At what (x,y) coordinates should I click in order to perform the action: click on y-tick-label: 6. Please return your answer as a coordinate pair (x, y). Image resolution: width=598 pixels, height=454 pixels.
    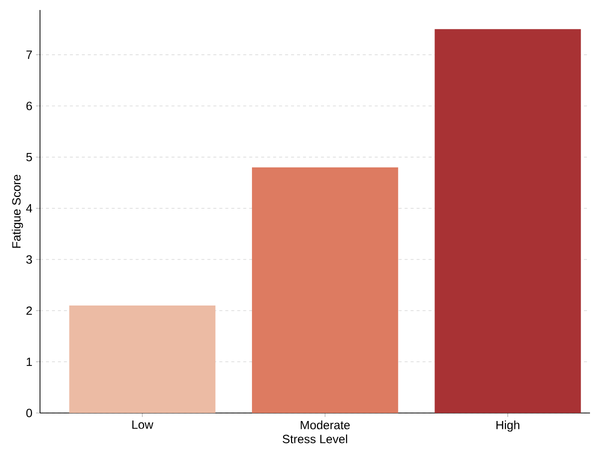
    Looking at the image, I should click on (29, 106).